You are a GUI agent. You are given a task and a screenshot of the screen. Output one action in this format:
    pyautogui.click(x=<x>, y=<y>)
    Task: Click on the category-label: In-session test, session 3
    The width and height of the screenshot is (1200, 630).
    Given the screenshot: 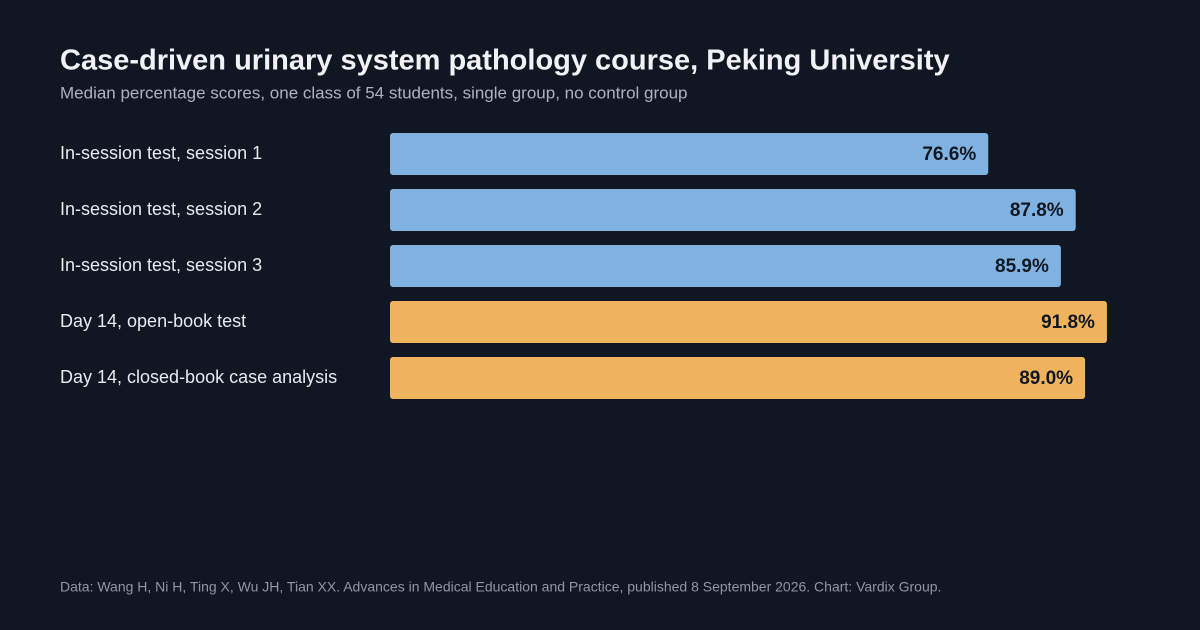 What is the action you would take?
    pyautogui.click(x=161, y=265)
    